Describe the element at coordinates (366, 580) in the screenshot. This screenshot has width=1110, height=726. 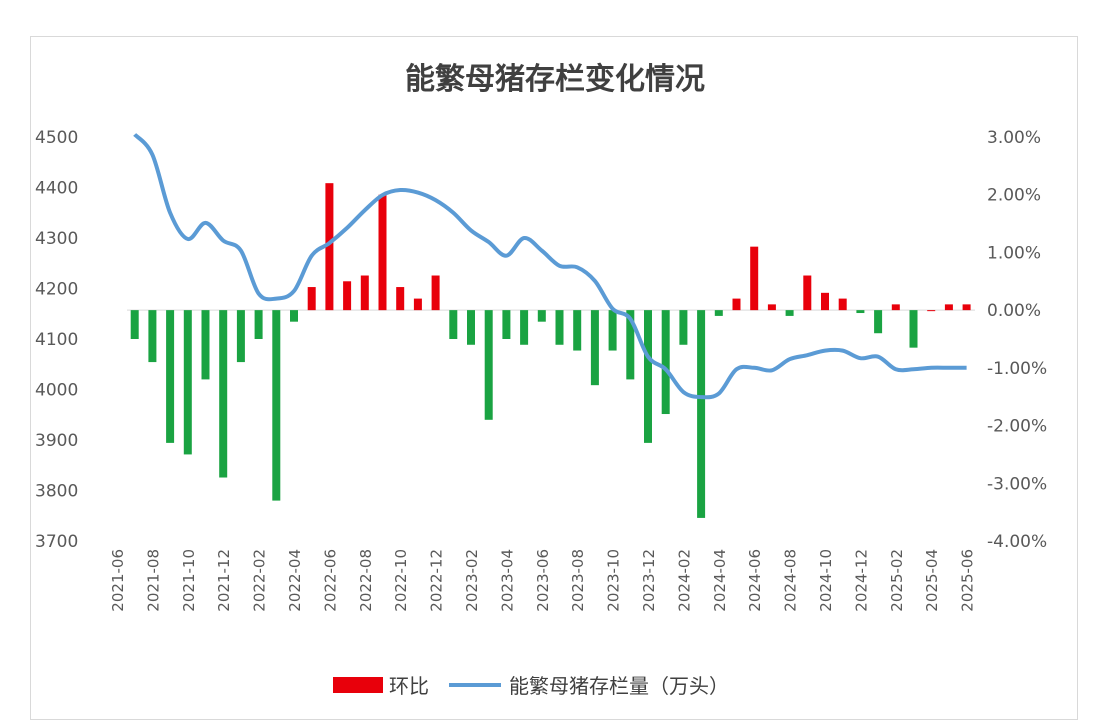
I see `x-axis-tick-label: 2022-08` at that location.